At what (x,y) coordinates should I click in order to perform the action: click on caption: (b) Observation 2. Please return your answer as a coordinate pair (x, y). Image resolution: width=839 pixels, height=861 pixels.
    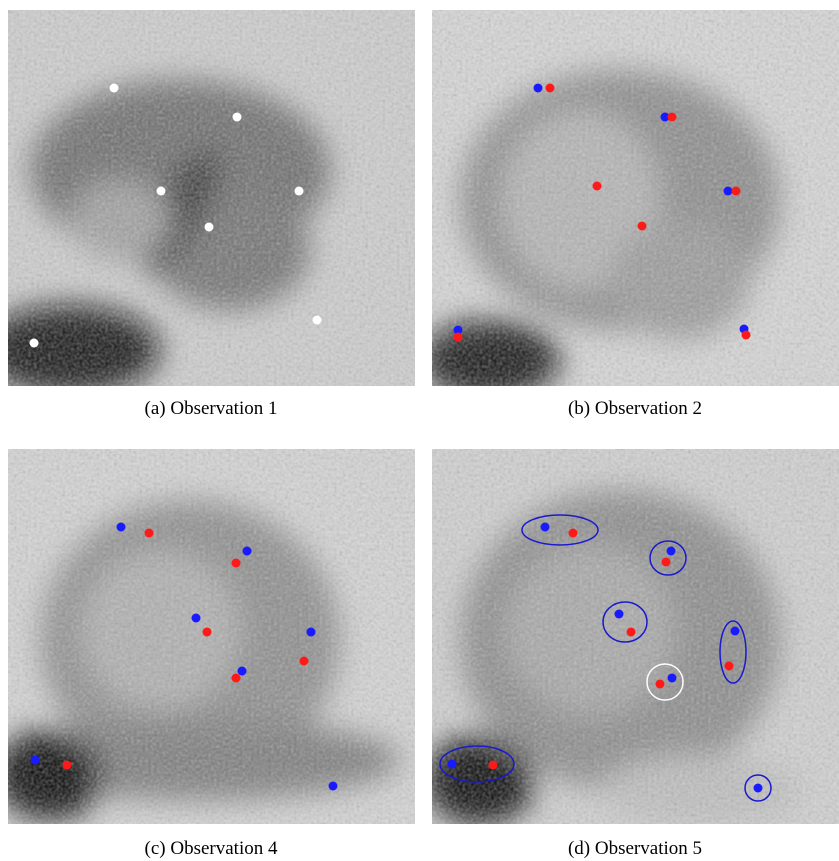
    Looking at the image, I should click on (635, 408).